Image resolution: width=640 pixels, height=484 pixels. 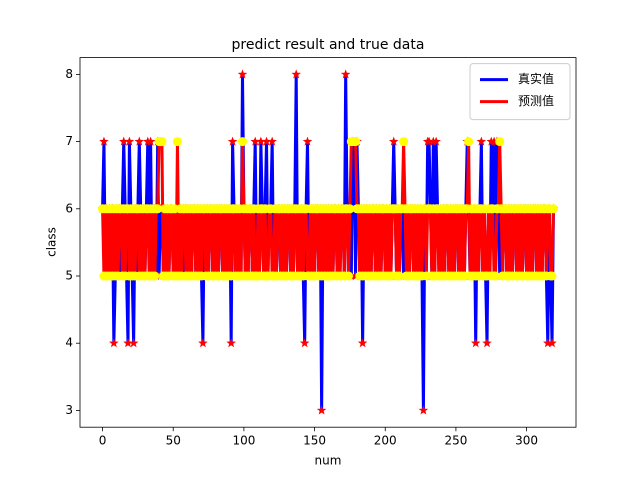 I want to click on x-tick-label: 300, so click(x=526, y=441).